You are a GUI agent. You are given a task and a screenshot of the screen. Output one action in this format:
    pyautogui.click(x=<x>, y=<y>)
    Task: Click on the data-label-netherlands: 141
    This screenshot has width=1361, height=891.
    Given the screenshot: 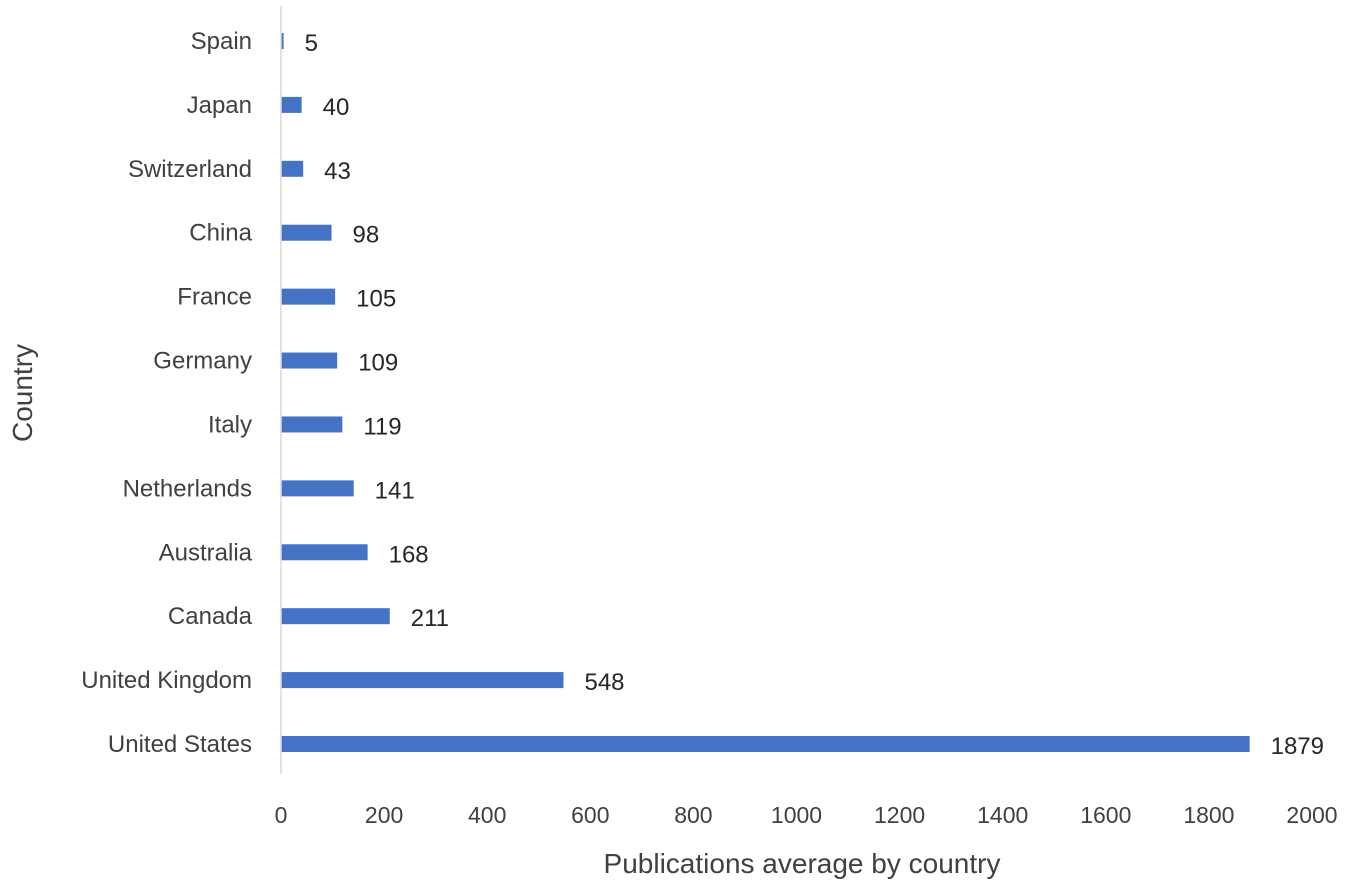 What is the action you would take?
    pyautogui.click(x=395, y=490)
    